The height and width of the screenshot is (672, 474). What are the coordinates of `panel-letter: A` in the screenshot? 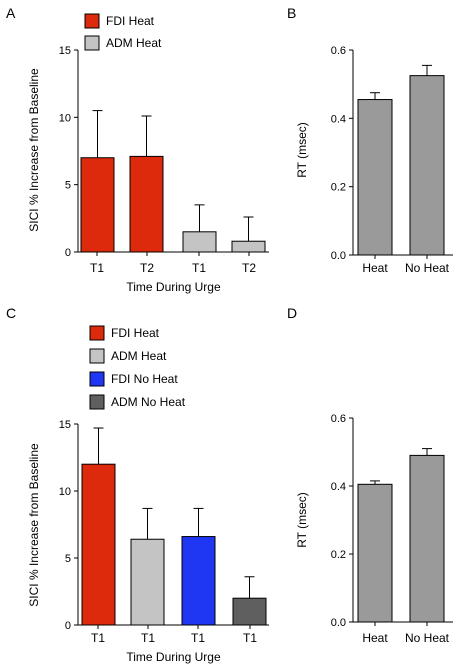 It's located at (11, 13).